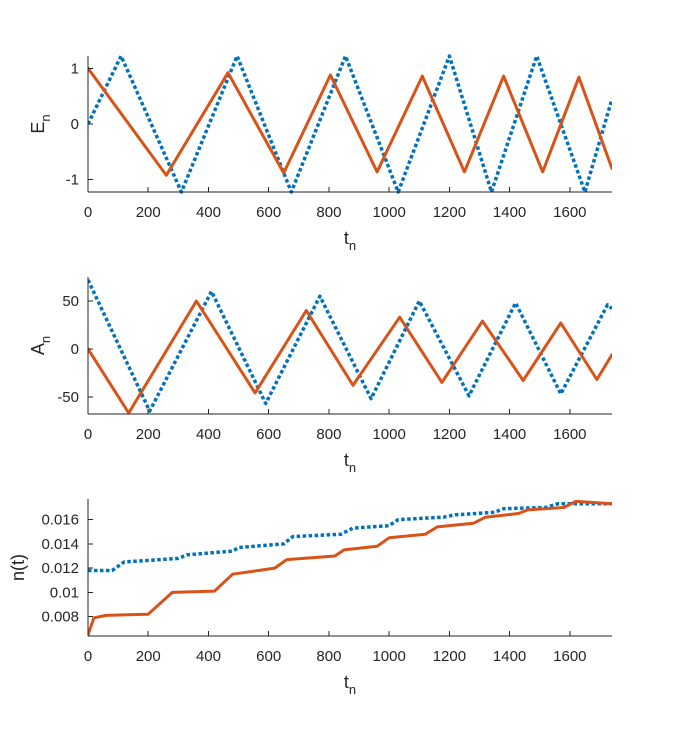  Describe the element at coordinates (68, 397) in the screenshot. I see `chart-2-y-tick-label: -50` at that location.